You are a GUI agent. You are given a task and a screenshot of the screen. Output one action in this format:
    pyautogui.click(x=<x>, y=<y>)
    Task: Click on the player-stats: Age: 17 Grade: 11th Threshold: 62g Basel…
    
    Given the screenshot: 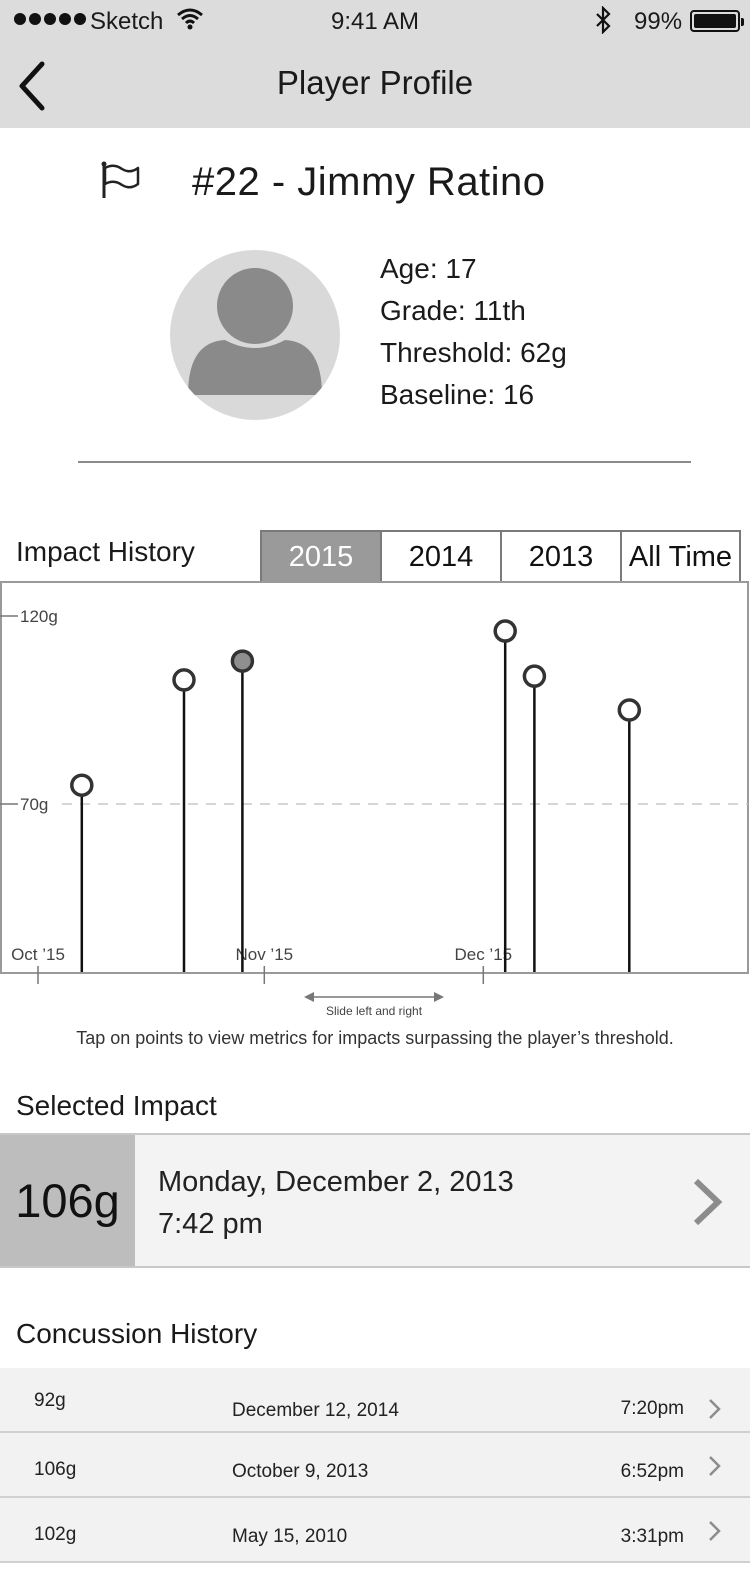 What is the action you would take?
    pyautogui.click(x=473, y=332)
    